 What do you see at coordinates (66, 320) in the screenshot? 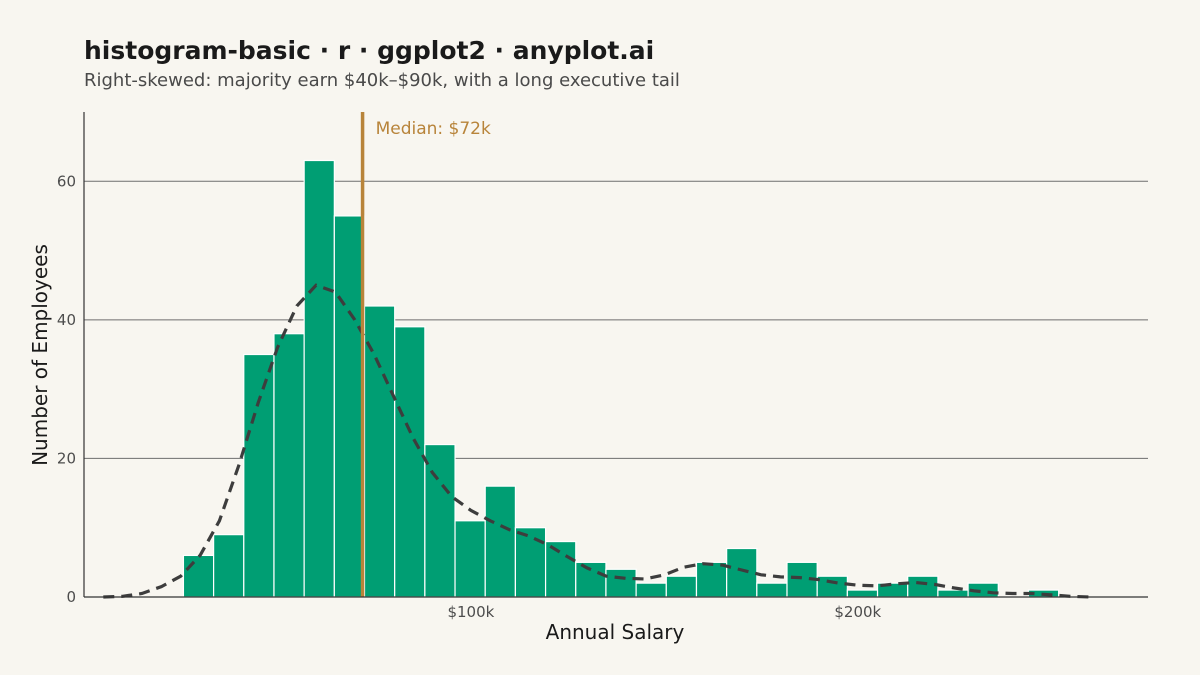
I see `y-tick-label: 40` at bounding box center [66, 320].